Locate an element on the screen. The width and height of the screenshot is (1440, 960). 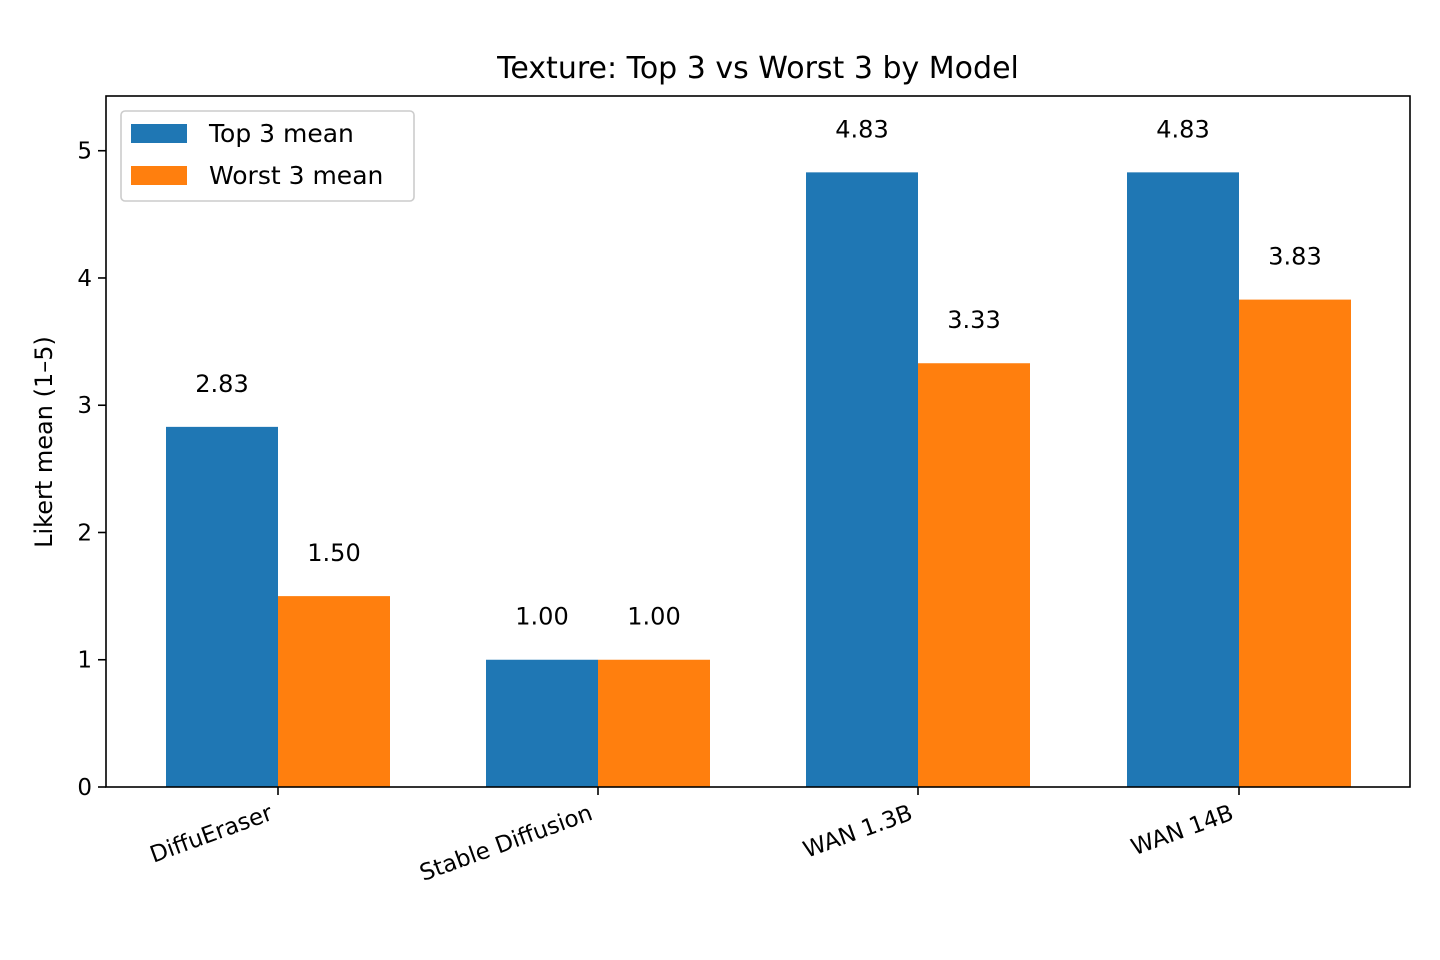
x-tick-label: DiffuEraser is located at coordinates (212, 834).